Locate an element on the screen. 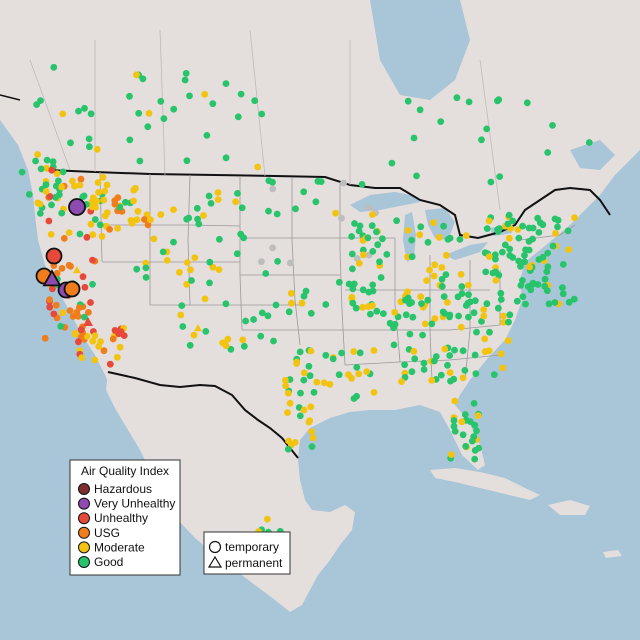 Image resolution: width=640 pixels, height=640 pixels. legend-permanent-label: permanent is located at coordinates (254, 563).